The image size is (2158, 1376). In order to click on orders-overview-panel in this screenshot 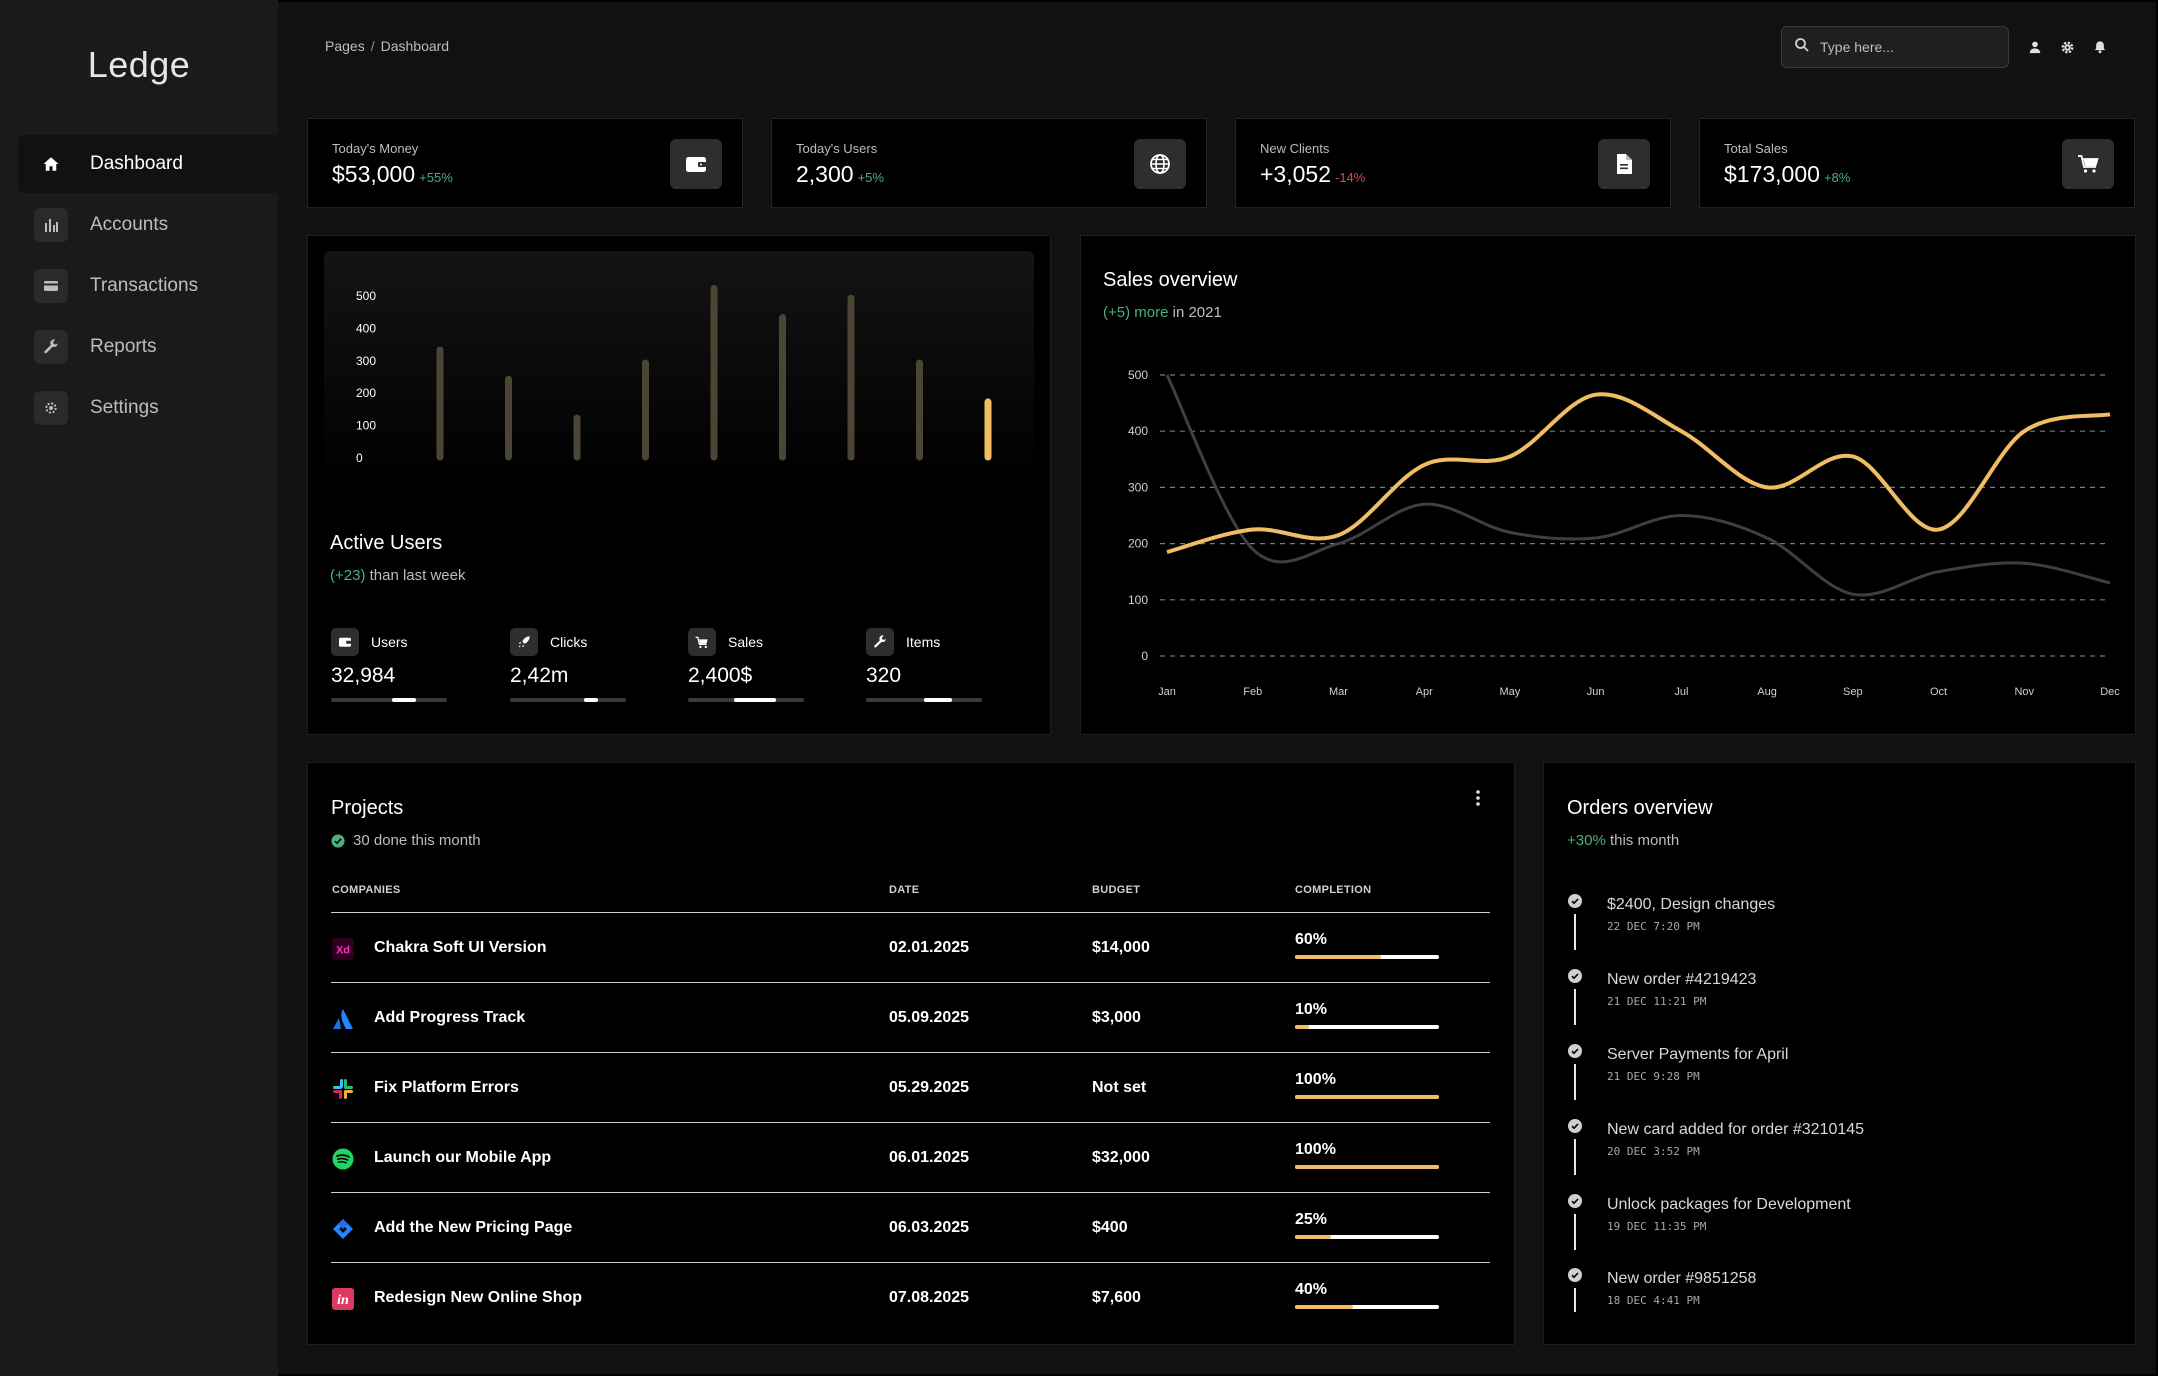, I will do `click(1839, 1053)`.